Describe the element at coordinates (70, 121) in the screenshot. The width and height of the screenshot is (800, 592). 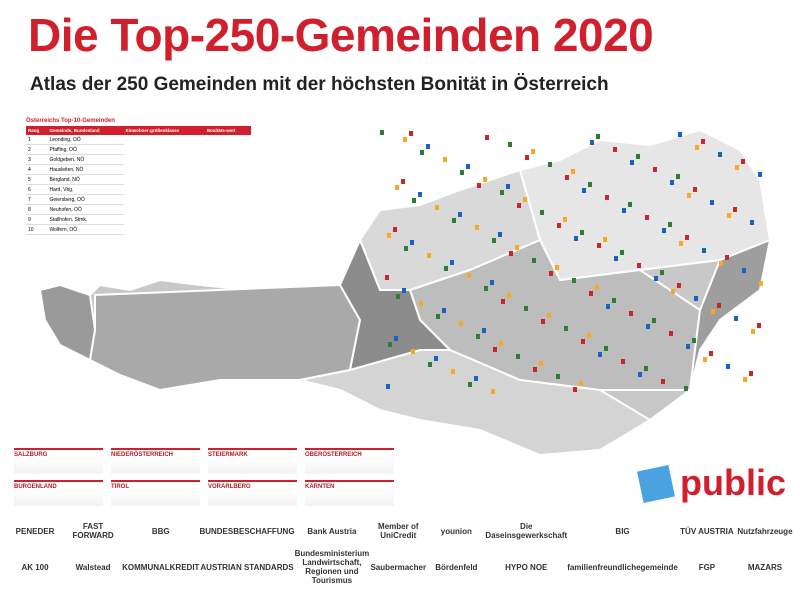
I see `table-title: Österreichs Top-10-Gemeinden` at that location.